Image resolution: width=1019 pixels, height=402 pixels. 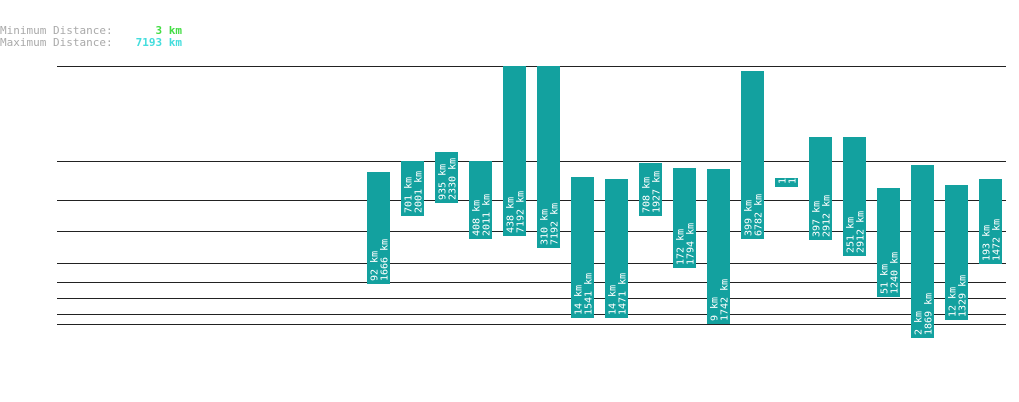 I want to click on bar-high-label: 1742 km, so click(x=725, y=300).